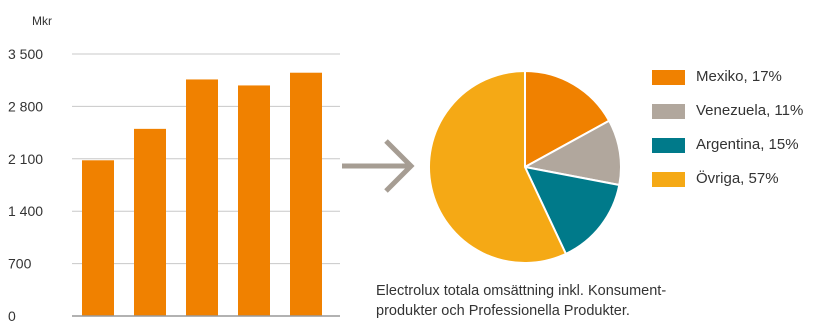  Describe the element at coordinates (378, 166) in the screenshot. I see `arrow-right-icon` at that location.